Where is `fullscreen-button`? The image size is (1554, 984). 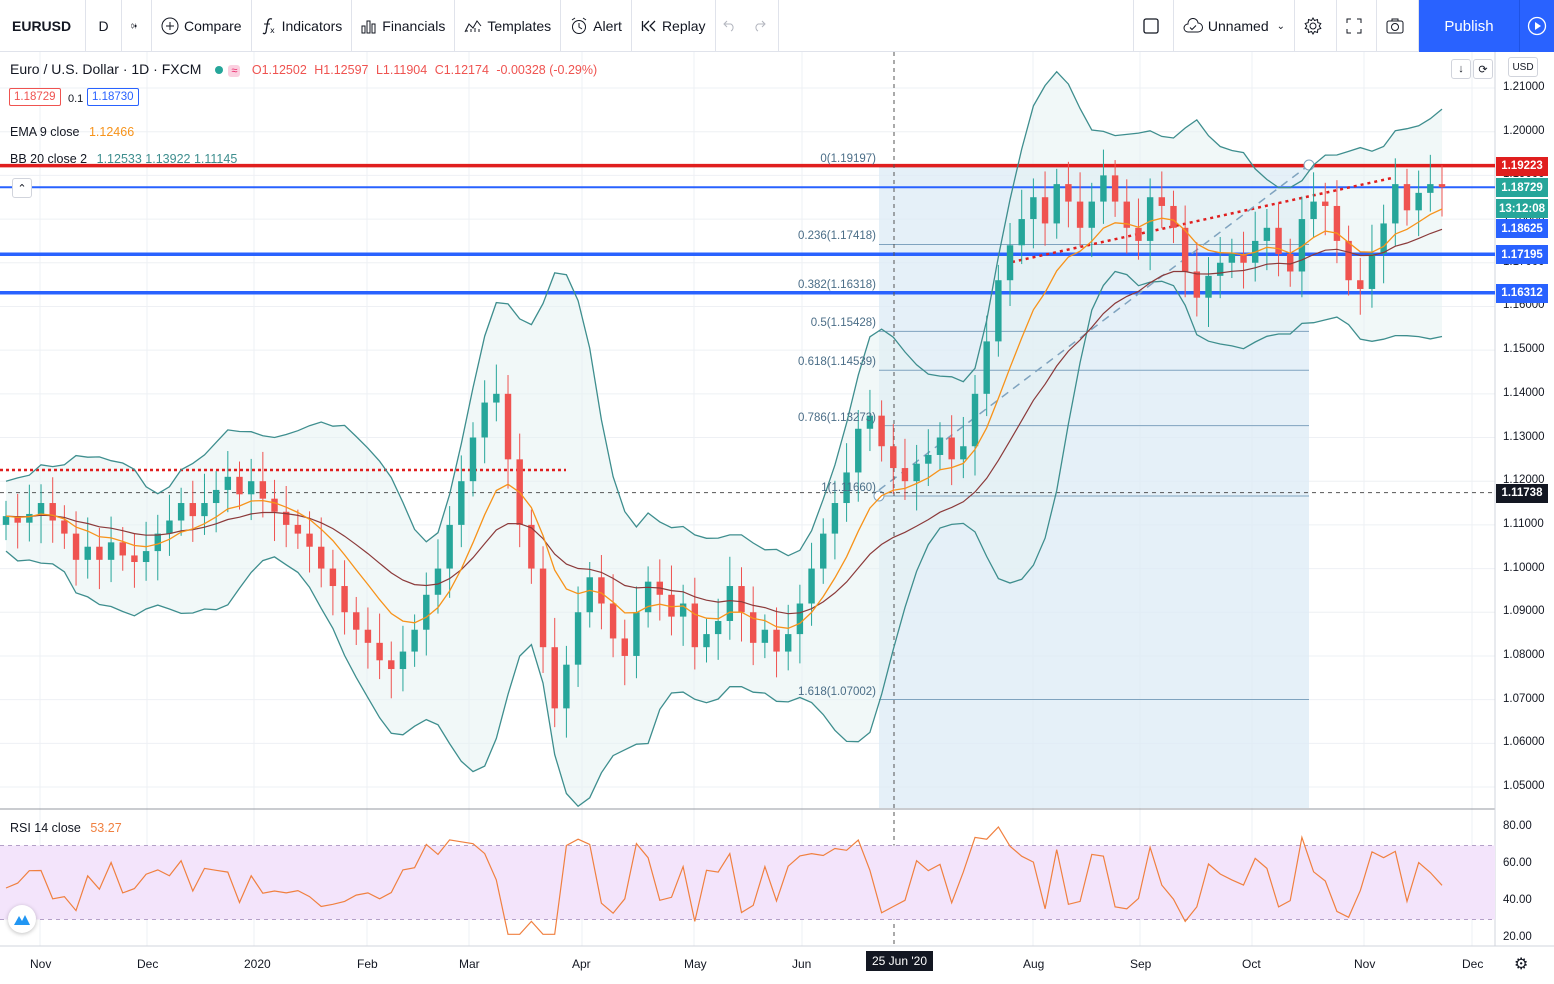 fullscreen-button is located at coordinates (1357, 26).